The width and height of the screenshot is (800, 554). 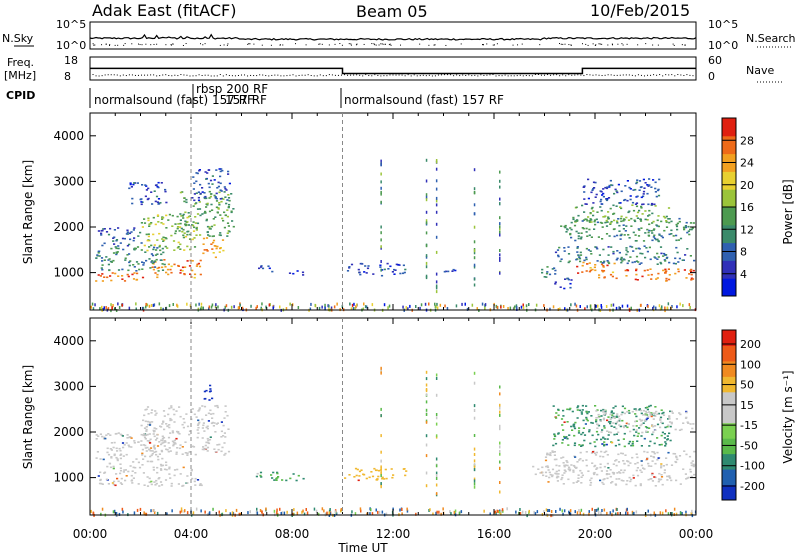 What do you see at coordinates (729, 461) in the screenshot?
I see `colorbar-swatch` at bounding box center [729, 461].